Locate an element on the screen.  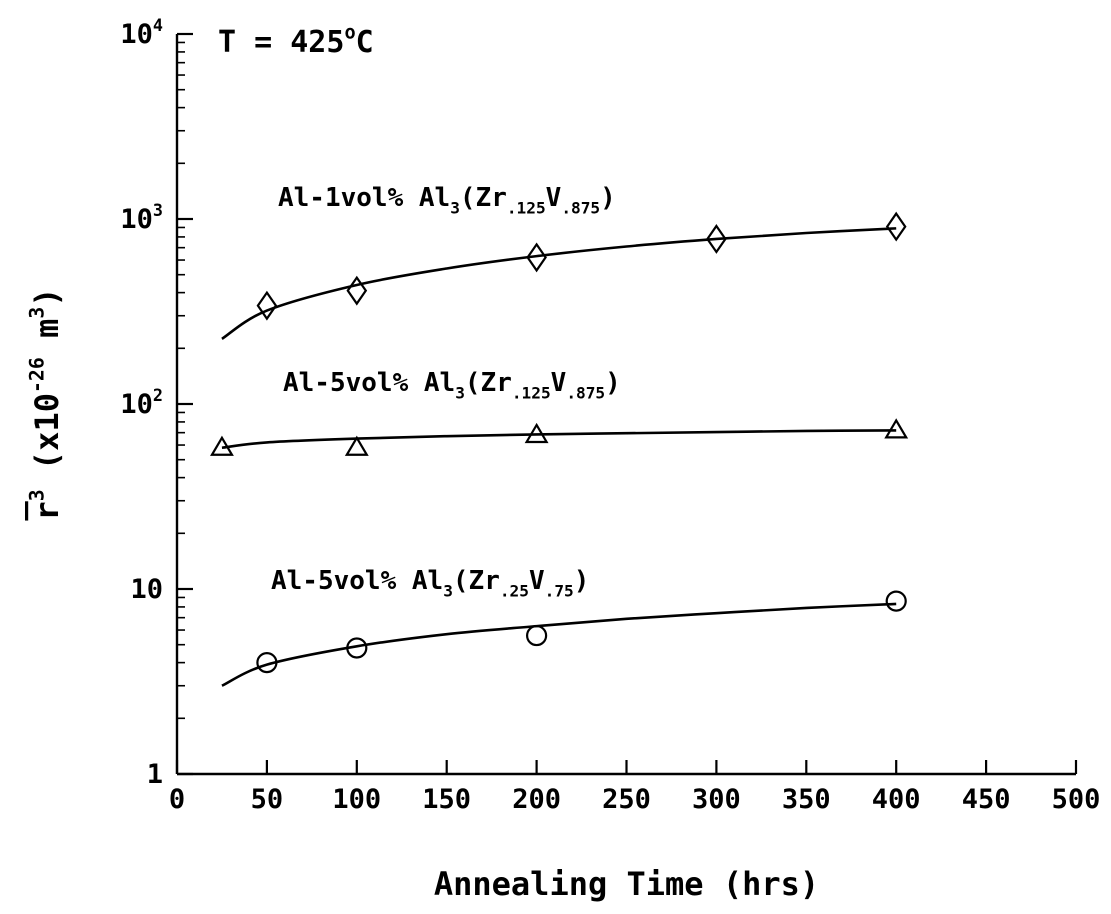
x-tick-label: 50 is located at coordinates (267, 799).